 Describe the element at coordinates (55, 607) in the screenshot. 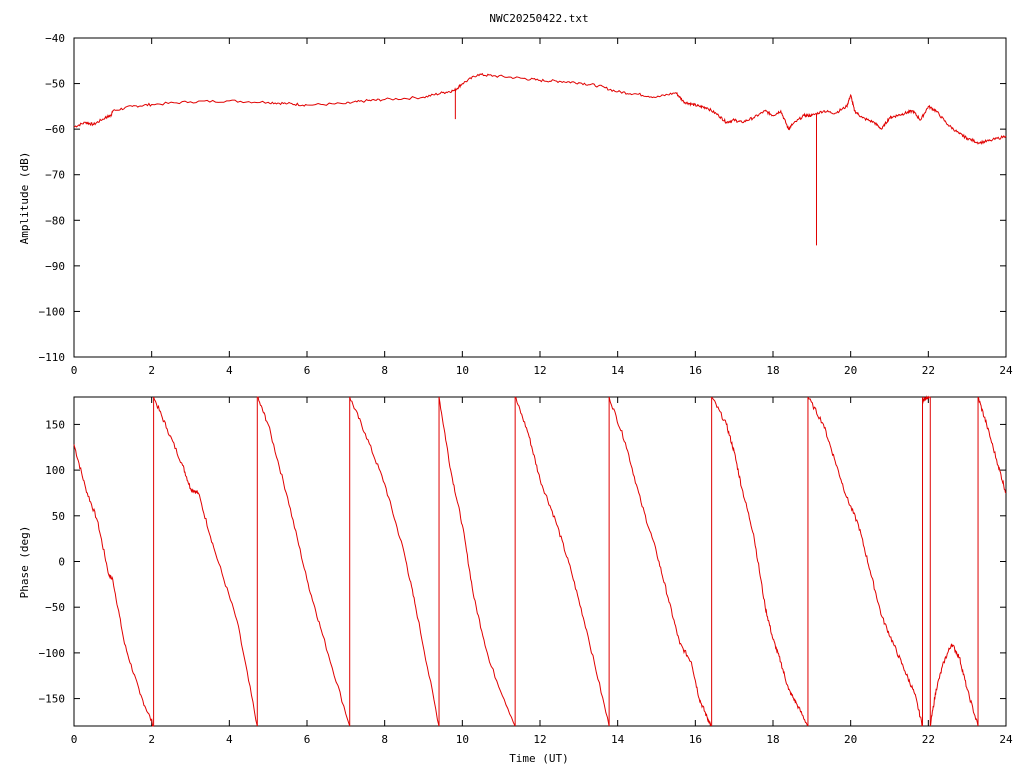

I see `phase-y-tick-label: −50` at that location.